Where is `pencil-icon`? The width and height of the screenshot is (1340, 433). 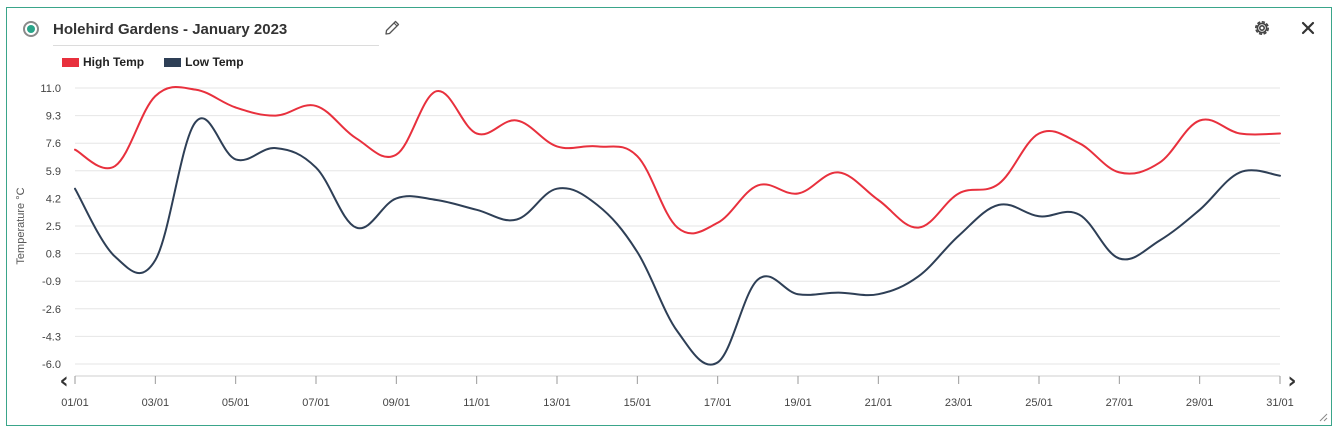 pencil-icon is located at coordinates (392, 28).